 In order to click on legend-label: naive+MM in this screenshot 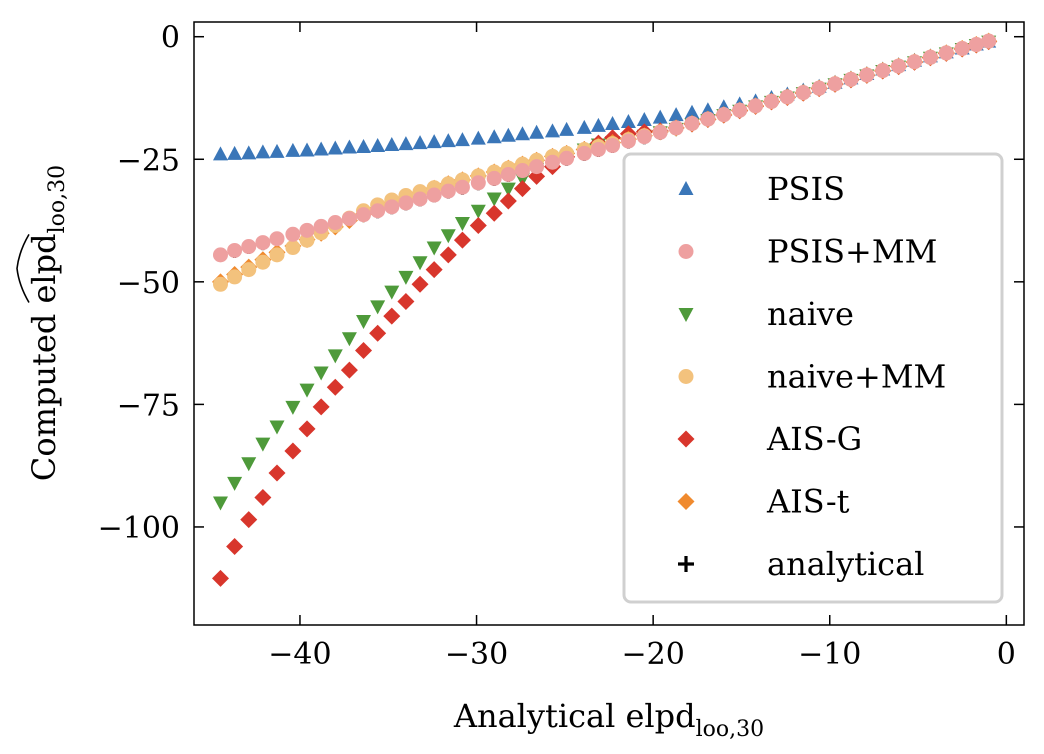, I will do `click(856, 377)`.